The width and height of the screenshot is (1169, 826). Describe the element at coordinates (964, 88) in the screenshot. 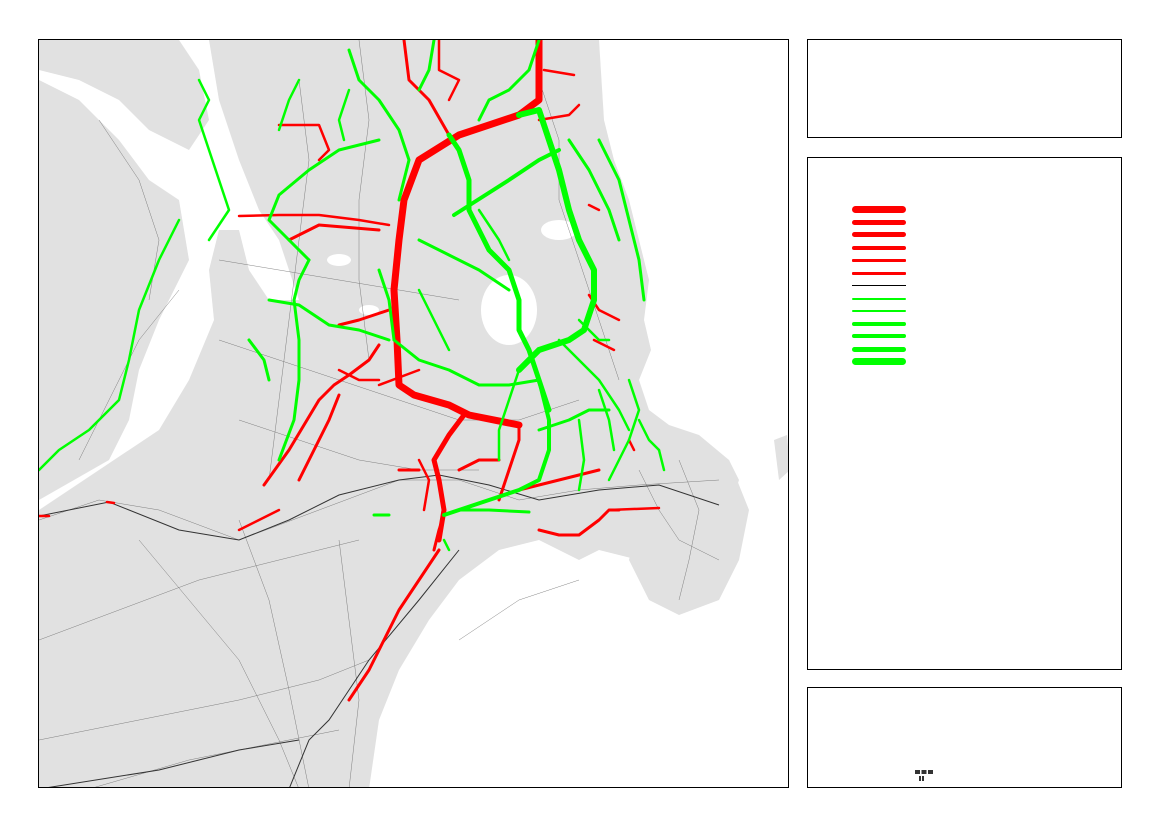

I see `title-box` at that location.